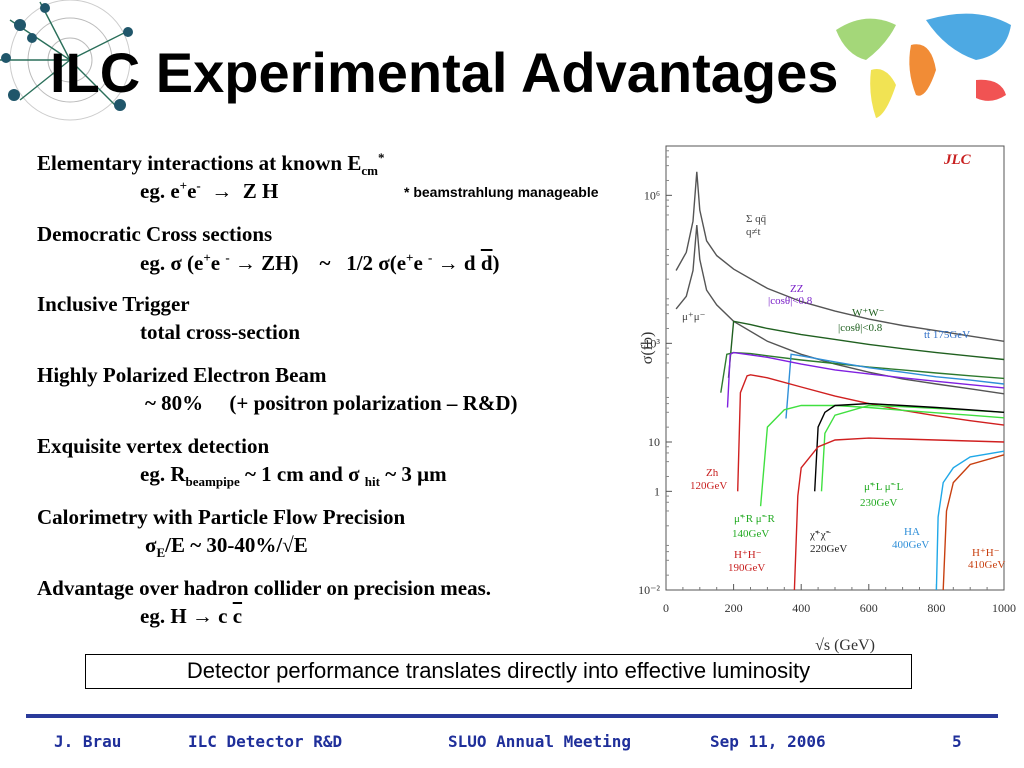 This screenshot has width=1024, height=768. What do you see at coordinates (923, 65) in the screenshot?
I see `world-map-icon` at bounding box center [923, 65].